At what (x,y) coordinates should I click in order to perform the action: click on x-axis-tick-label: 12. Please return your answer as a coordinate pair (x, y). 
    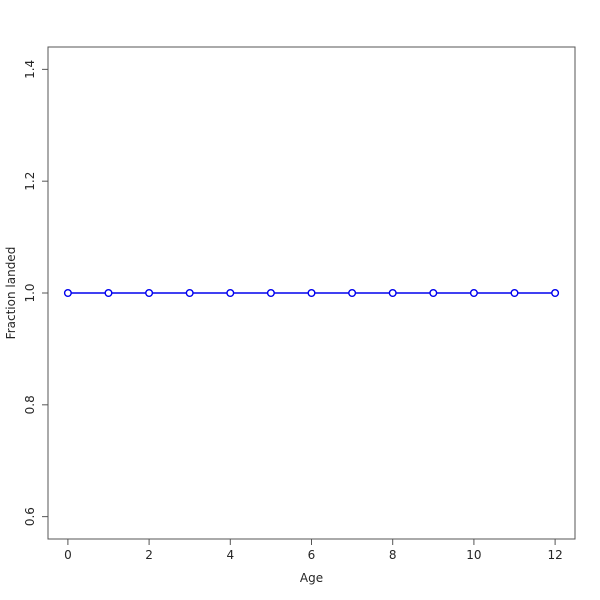
    Looking at the image, I should click on (554, 555).